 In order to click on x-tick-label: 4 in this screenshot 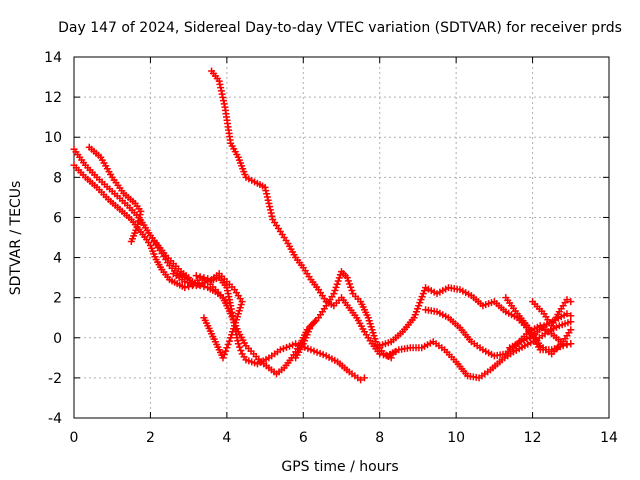, I will do `click(226, 438)`.